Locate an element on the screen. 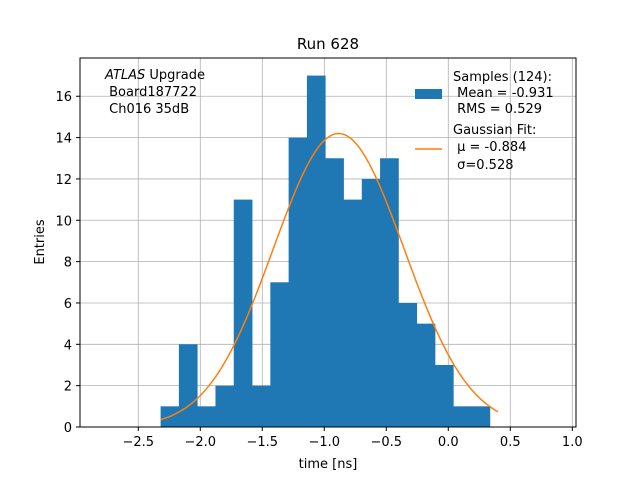 The image size is (640, 480). x-tick-label-6: 0.5 is located at coordinates (510, 442).